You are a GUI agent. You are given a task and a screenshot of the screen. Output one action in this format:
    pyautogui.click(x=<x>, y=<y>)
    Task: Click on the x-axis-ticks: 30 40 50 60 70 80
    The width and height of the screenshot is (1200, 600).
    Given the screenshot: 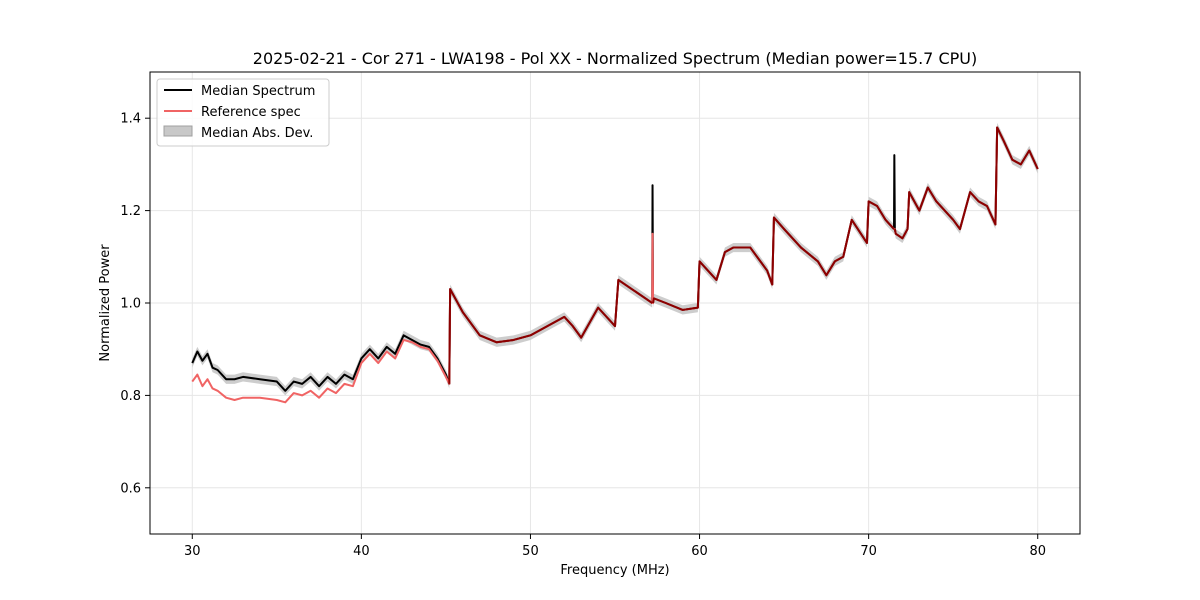 What is the action you would take?
    pyautogui.click(x=615, y=546)
    